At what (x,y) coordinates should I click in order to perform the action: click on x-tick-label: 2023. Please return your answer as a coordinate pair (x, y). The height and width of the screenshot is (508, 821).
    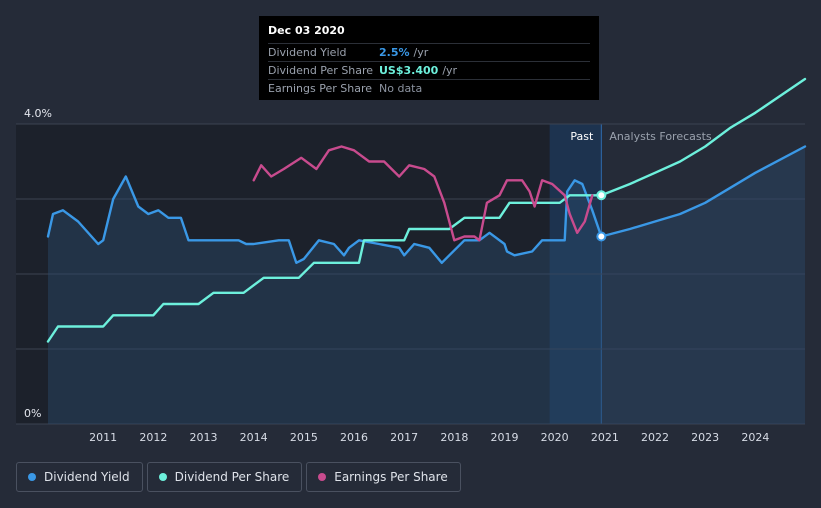
    Looking at the image, I should click on (705, 437).